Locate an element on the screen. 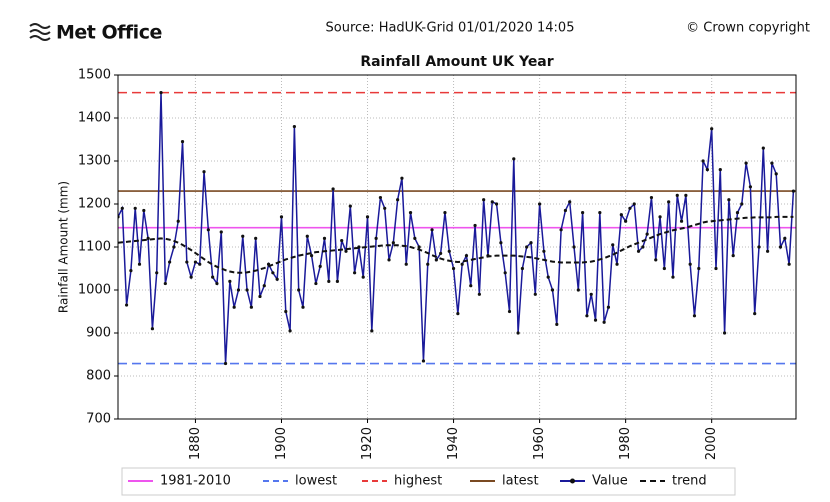 This screenshot has width=830, height=502. x-tick-label: 1960 is located at coordinates (539, 443).